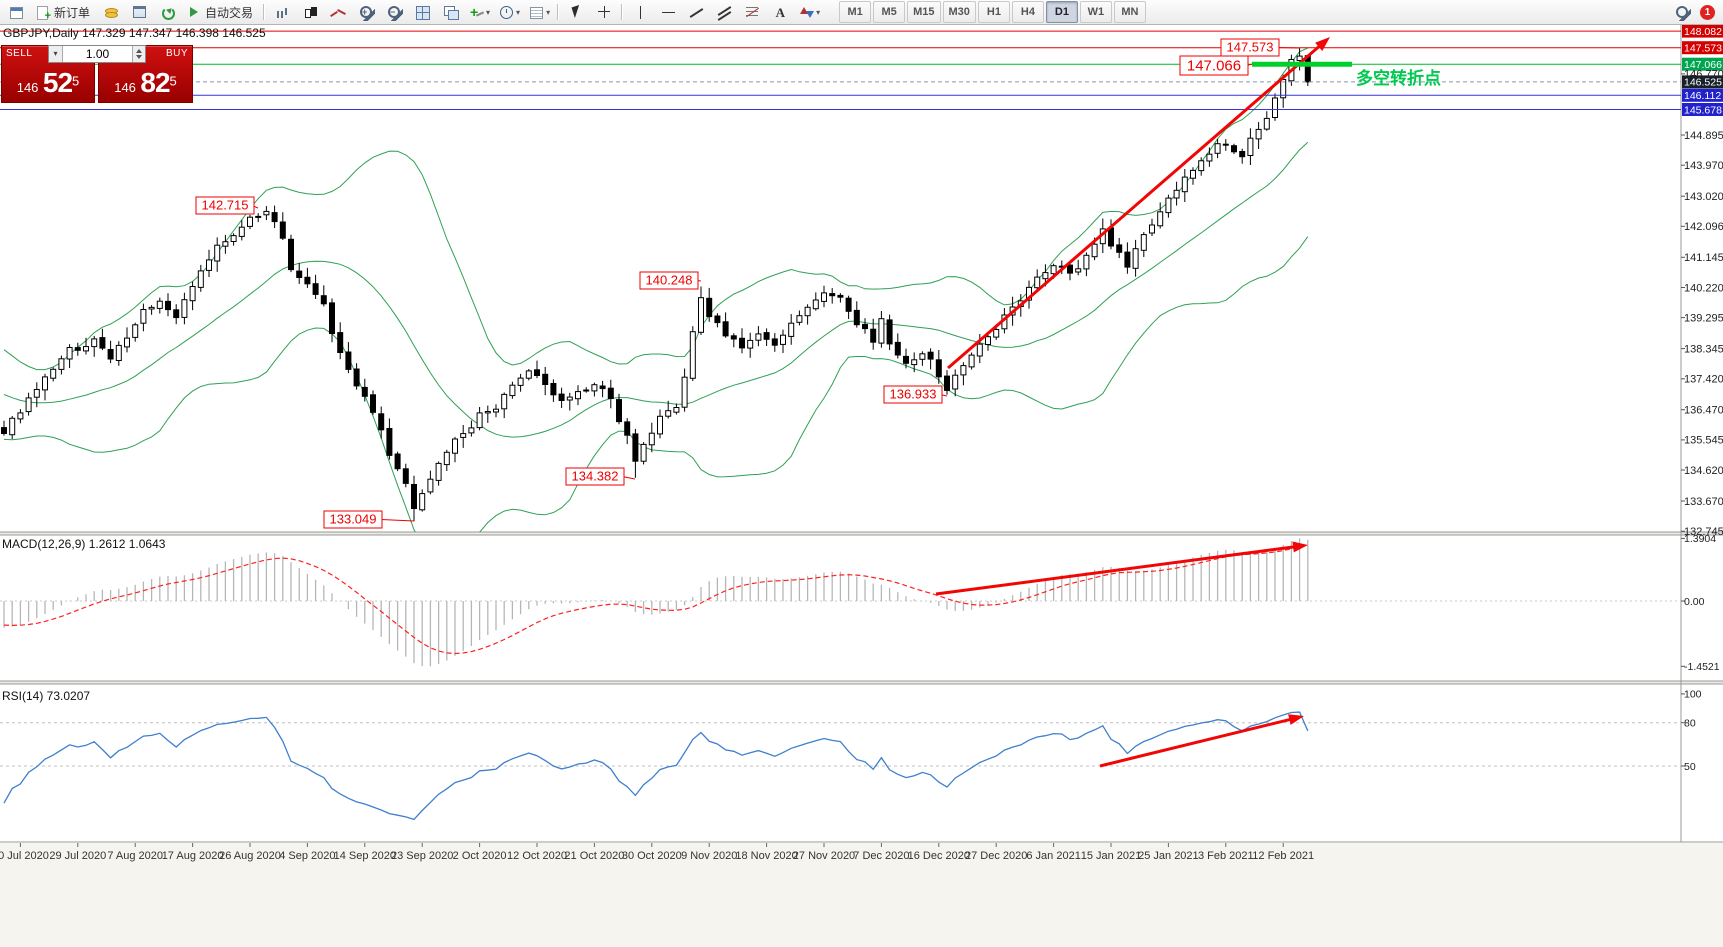 The height and width of the screenshot is (947, 1723). I want to click on timeframe-m1: M1, so click(855, 12).